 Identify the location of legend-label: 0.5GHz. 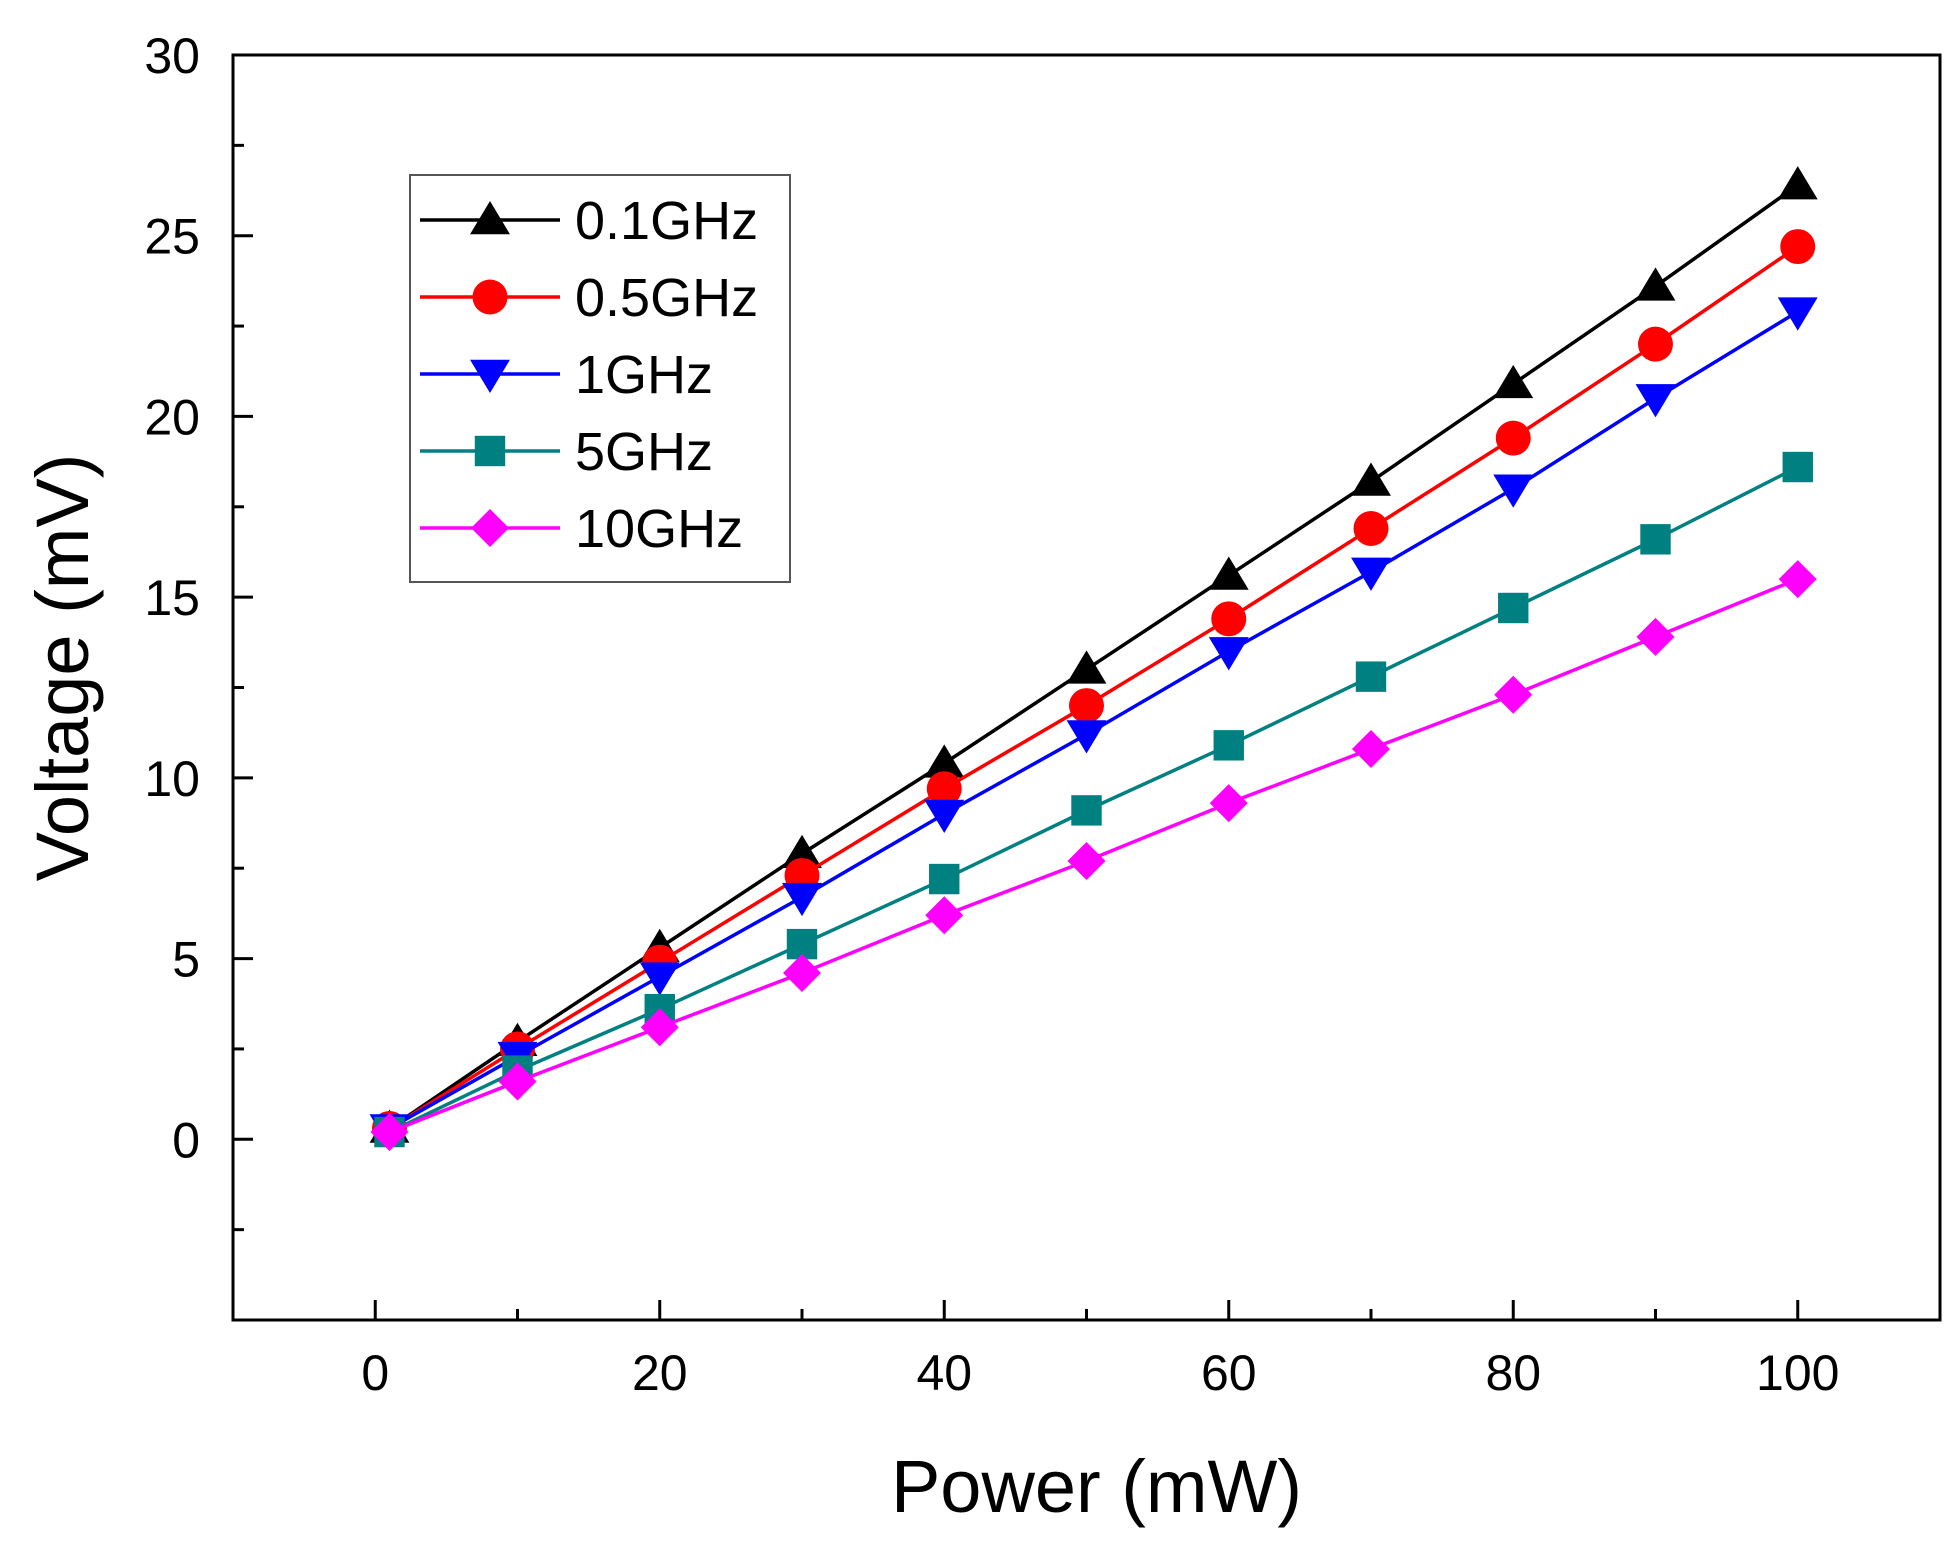
(666, 298).